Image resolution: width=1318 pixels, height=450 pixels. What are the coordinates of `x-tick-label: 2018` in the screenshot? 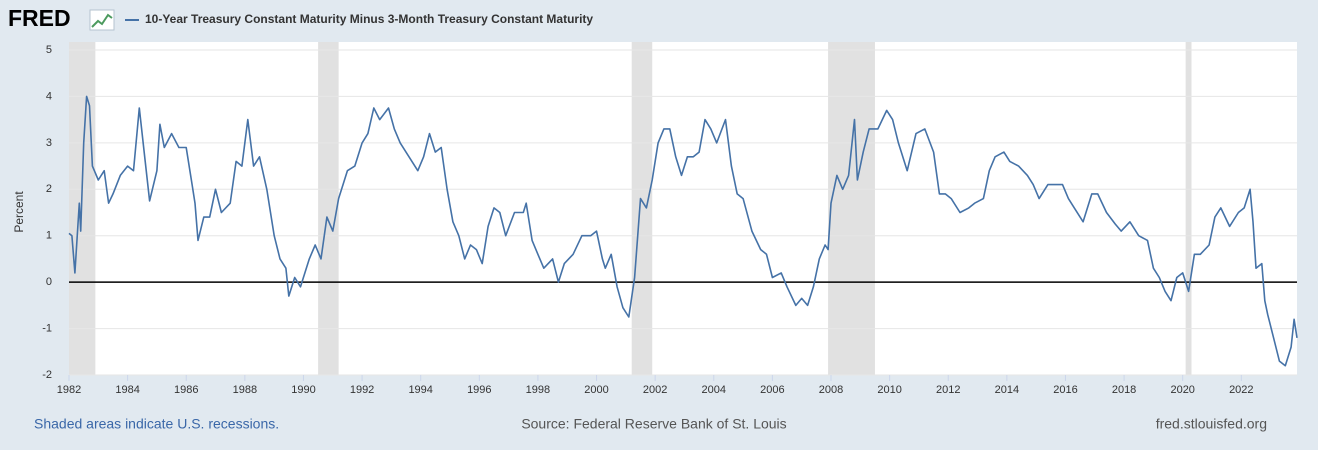 It's located at (1124, 390).